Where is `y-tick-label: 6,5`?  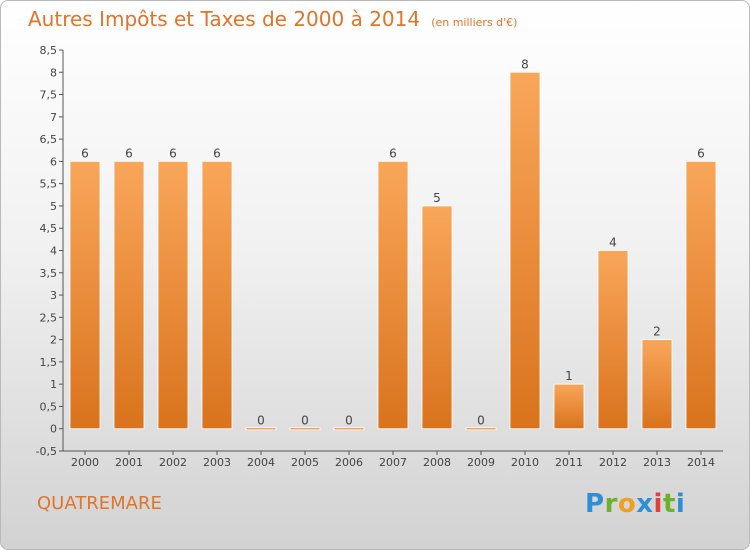
y-tick-label: 6,5 is located at coordinates (49, 139).